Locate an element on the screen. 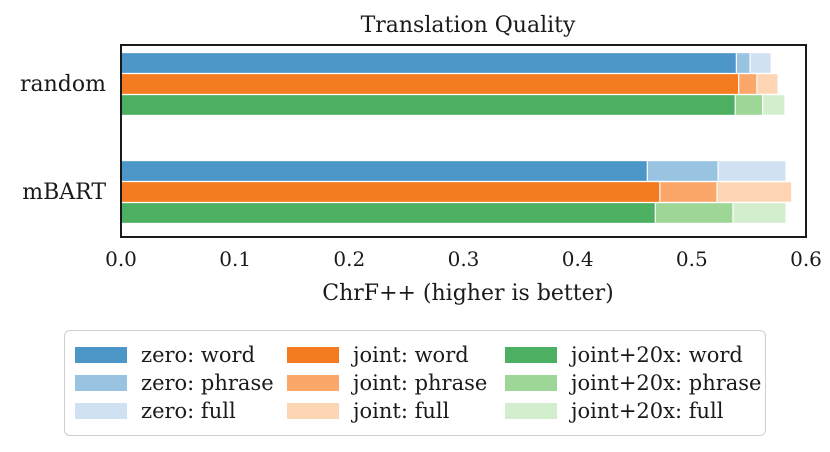 Image resolution: width=830 pixels, height=452 pixels. legend-item: joint+20x: word is located at coordinates (624, 355).